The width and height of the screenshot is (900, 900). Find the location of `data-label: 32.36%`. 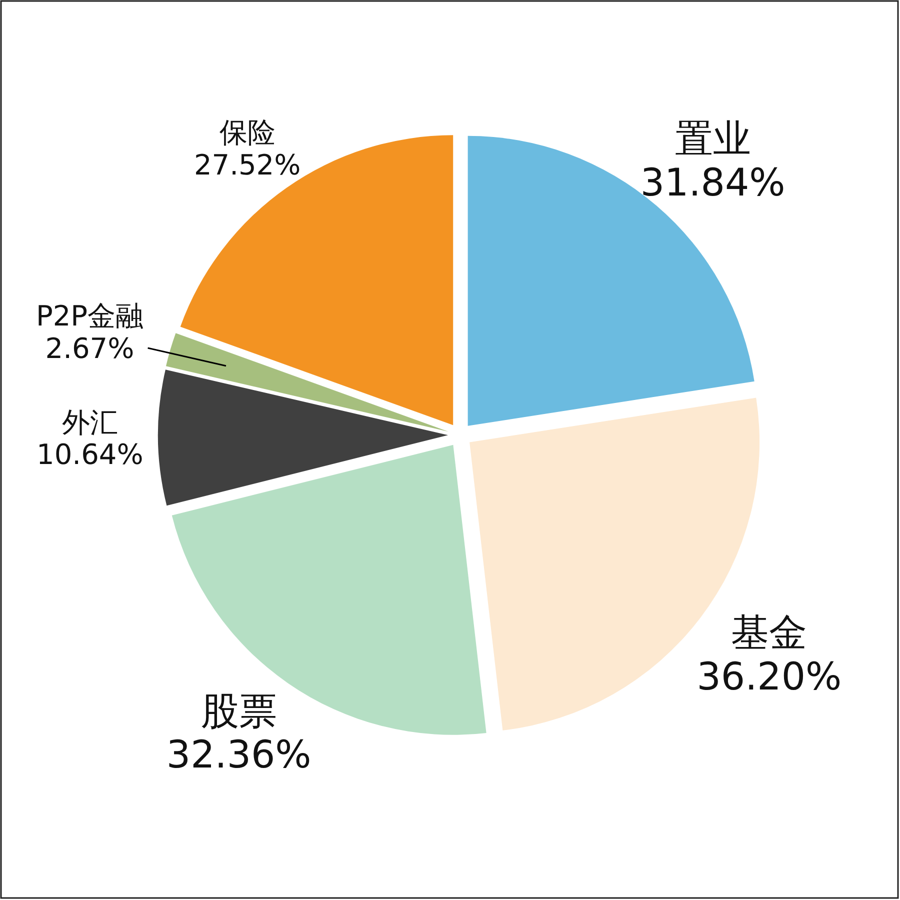

data-label: 32.36% is located at coordinates (239, 754).